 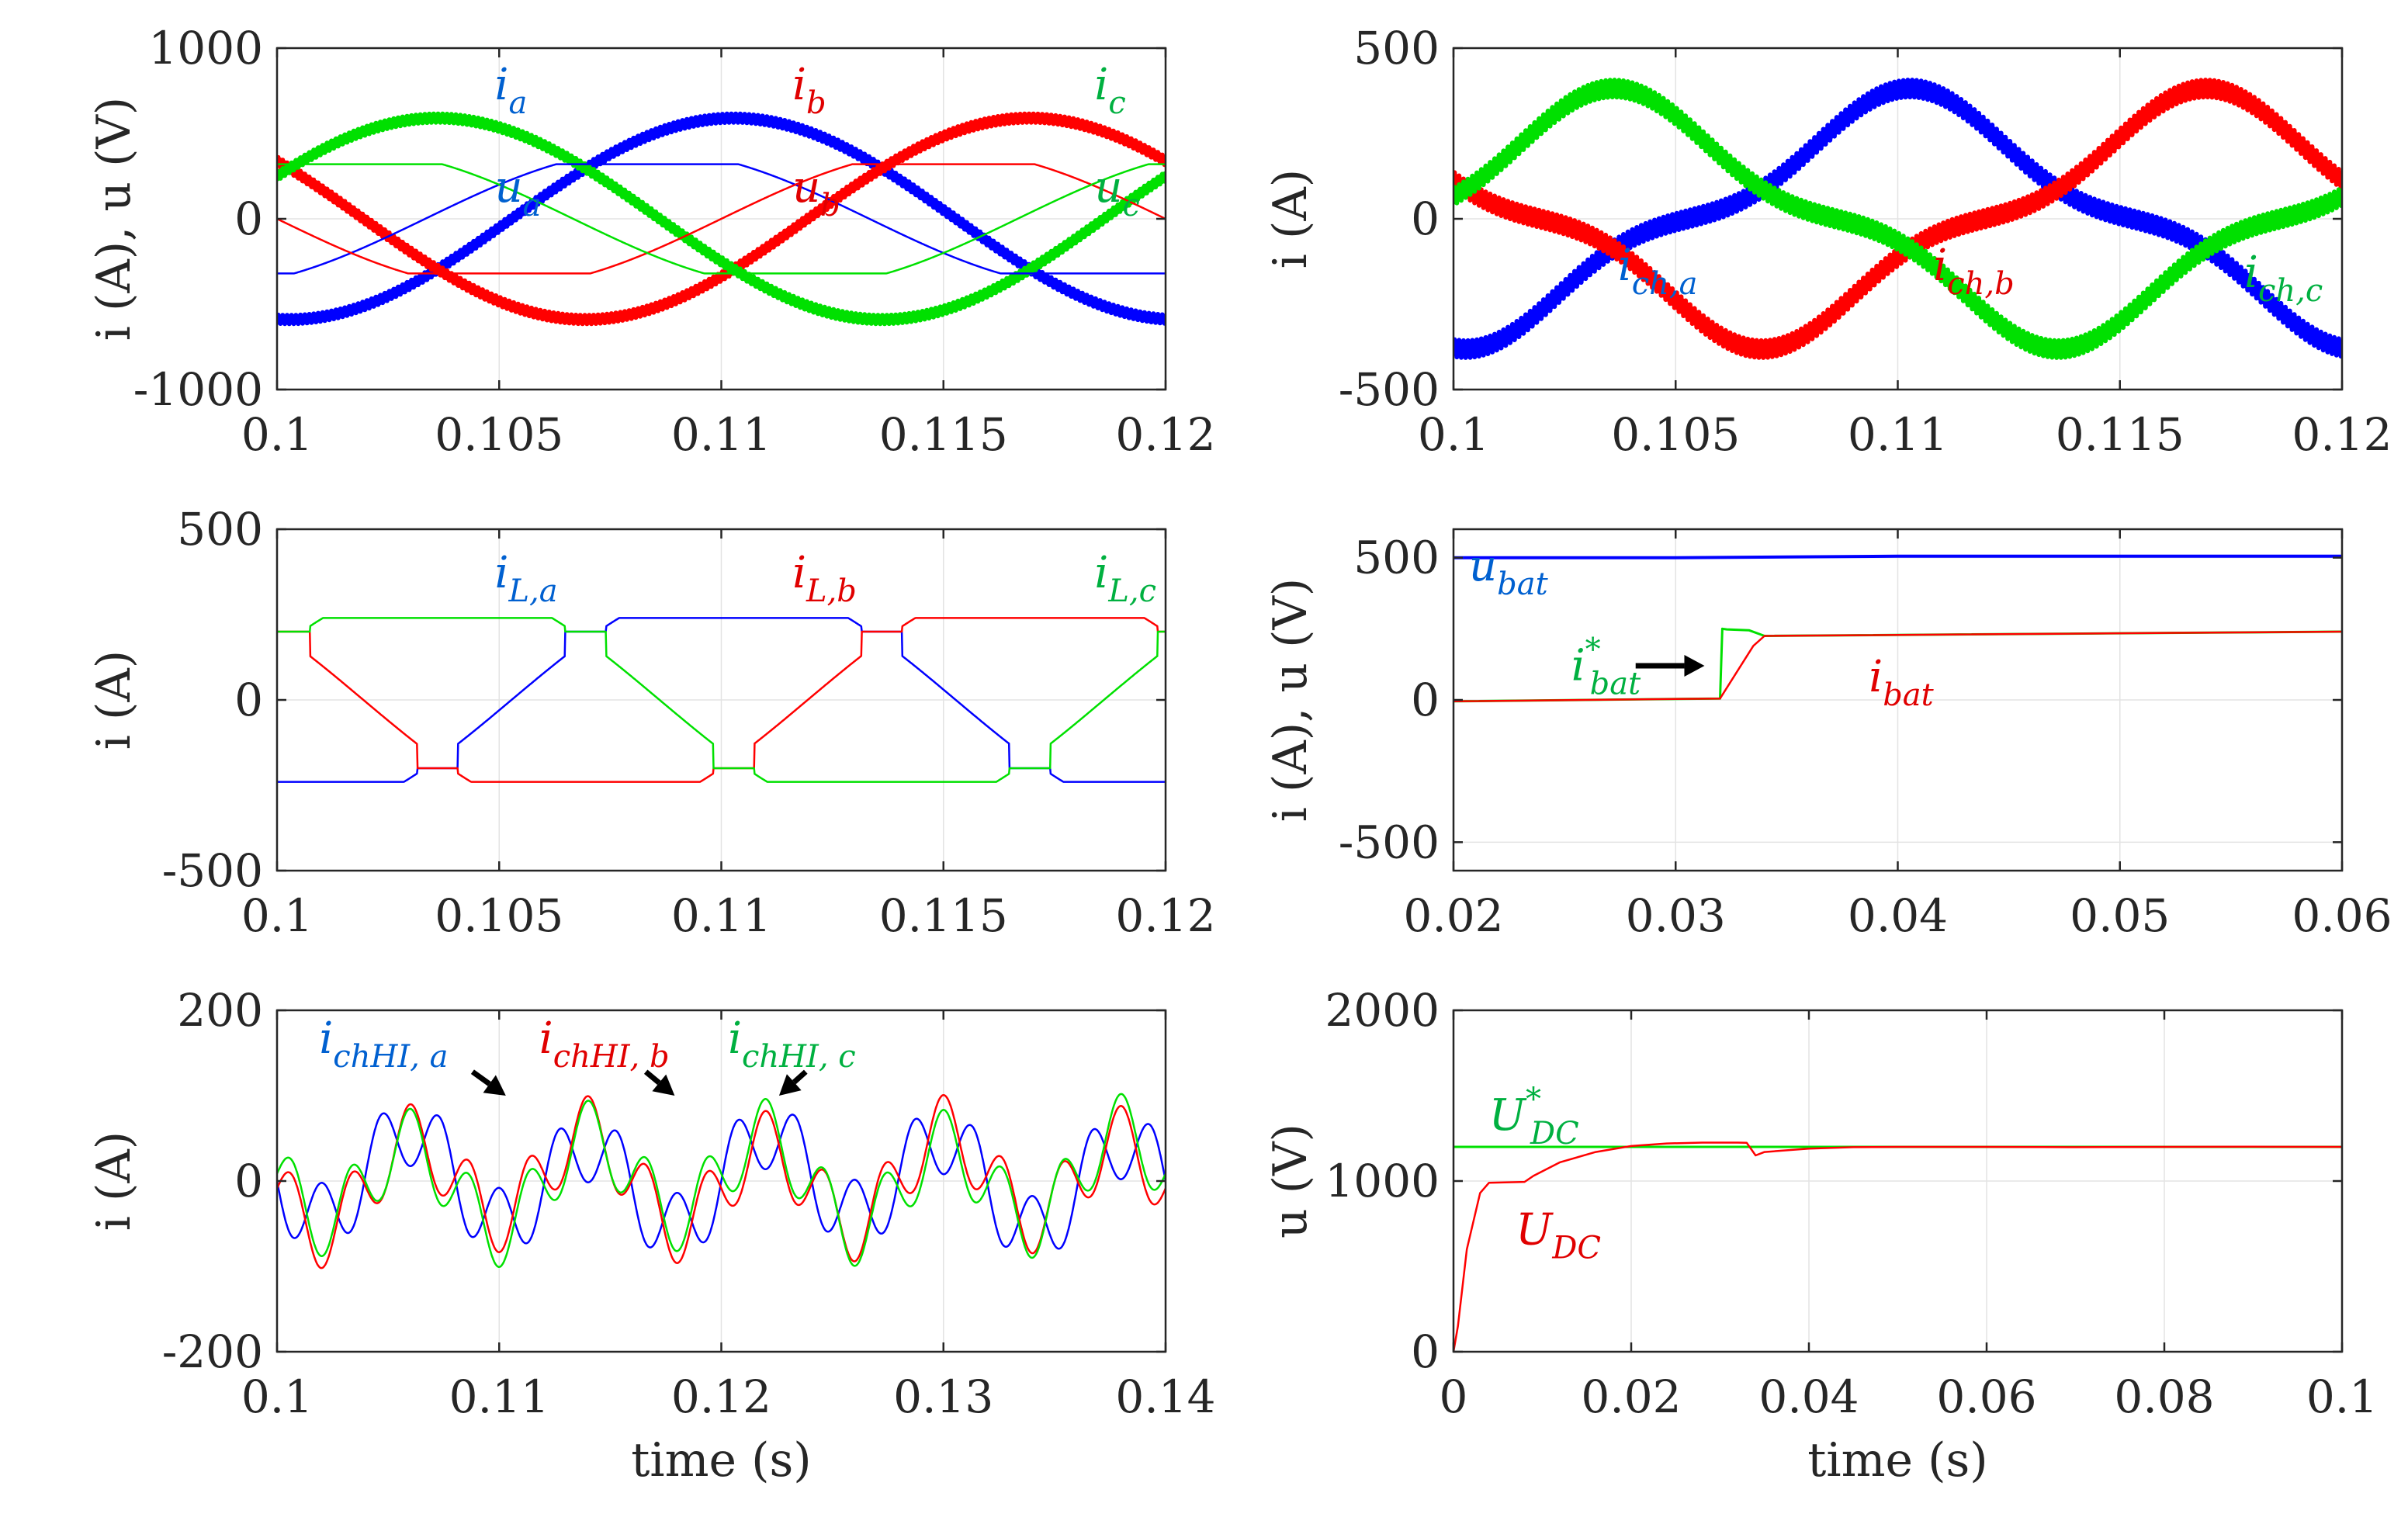 What do you see at coordinates (1665, 284) in the screenshot?
I see `label-sub: ch,a` at bounding box center [1665, 284].